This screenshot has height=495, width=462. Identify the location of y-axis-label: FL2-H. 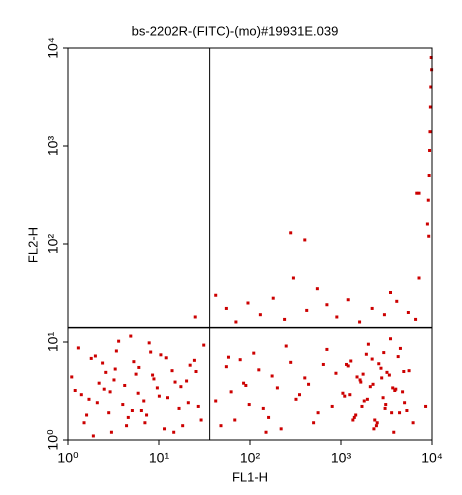
(32, 245).